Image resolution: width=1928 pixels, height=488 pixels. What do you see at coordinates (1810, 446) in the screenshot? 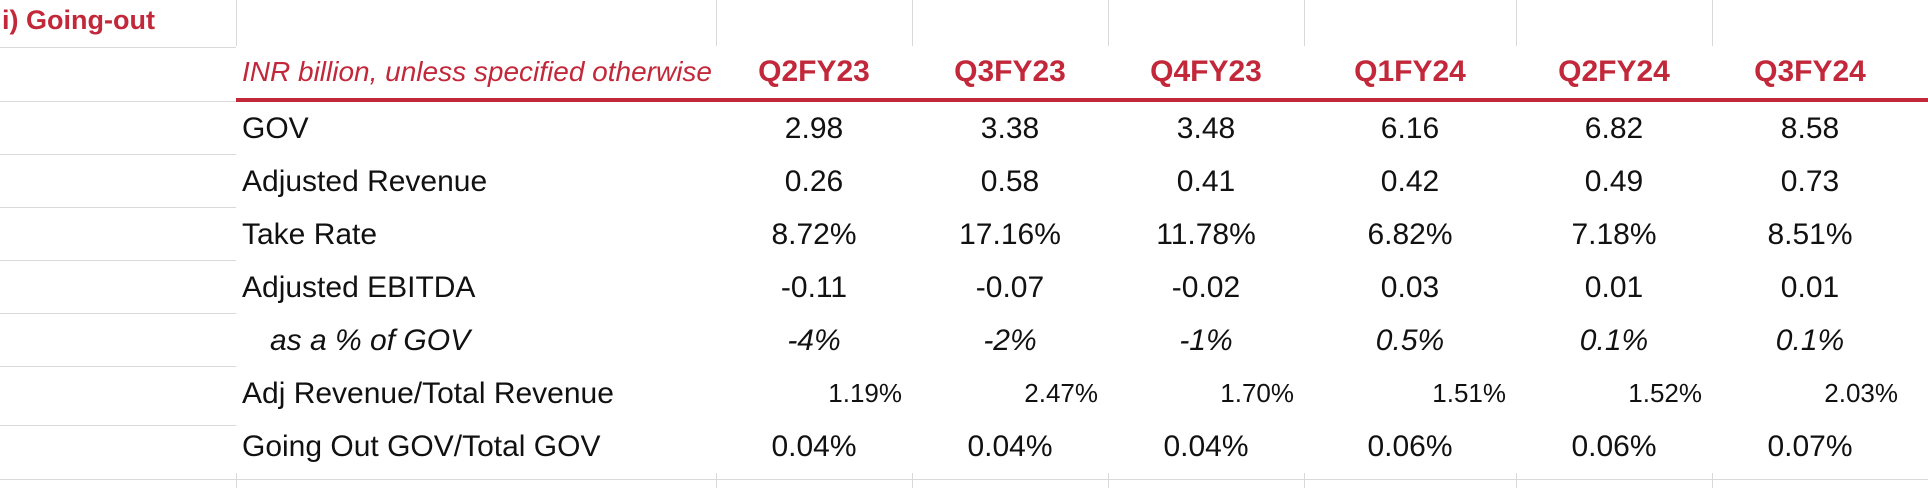
I see `table-cell: 0.07%` at bounding box center [1810, 446].